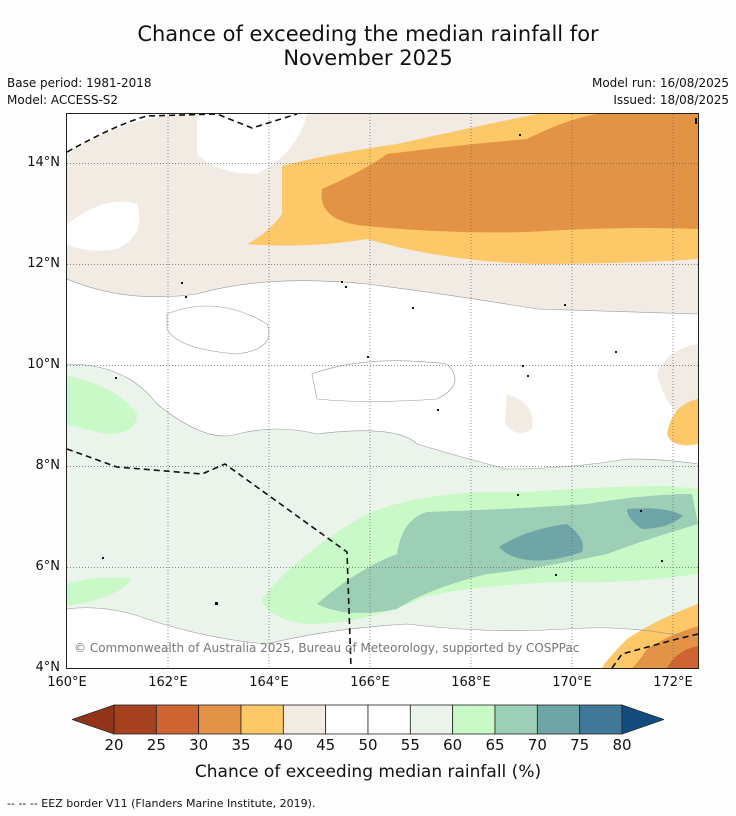  Describe the element at coordinates (43, 162) in the screenshot. I see `lat-label: 14°N` at that location.